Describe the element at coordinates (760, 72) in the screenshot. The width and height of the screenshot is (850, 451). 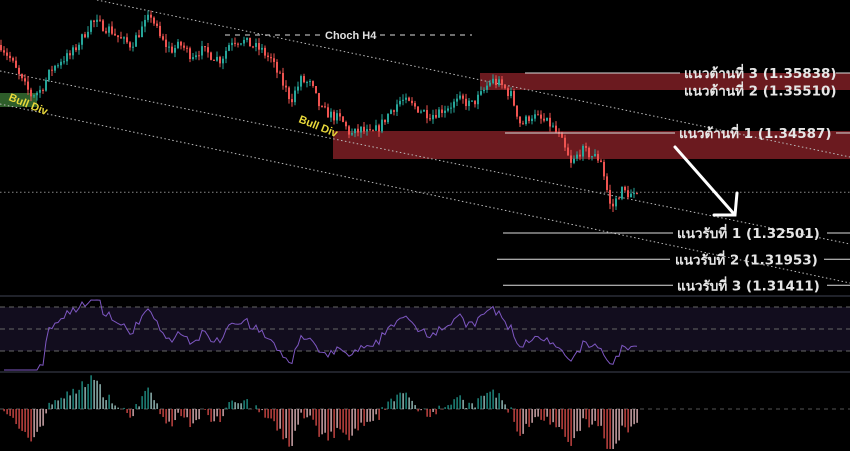
I see `resistance-3-label: แนวต้านที่ 3 (1.35838)` at that location.